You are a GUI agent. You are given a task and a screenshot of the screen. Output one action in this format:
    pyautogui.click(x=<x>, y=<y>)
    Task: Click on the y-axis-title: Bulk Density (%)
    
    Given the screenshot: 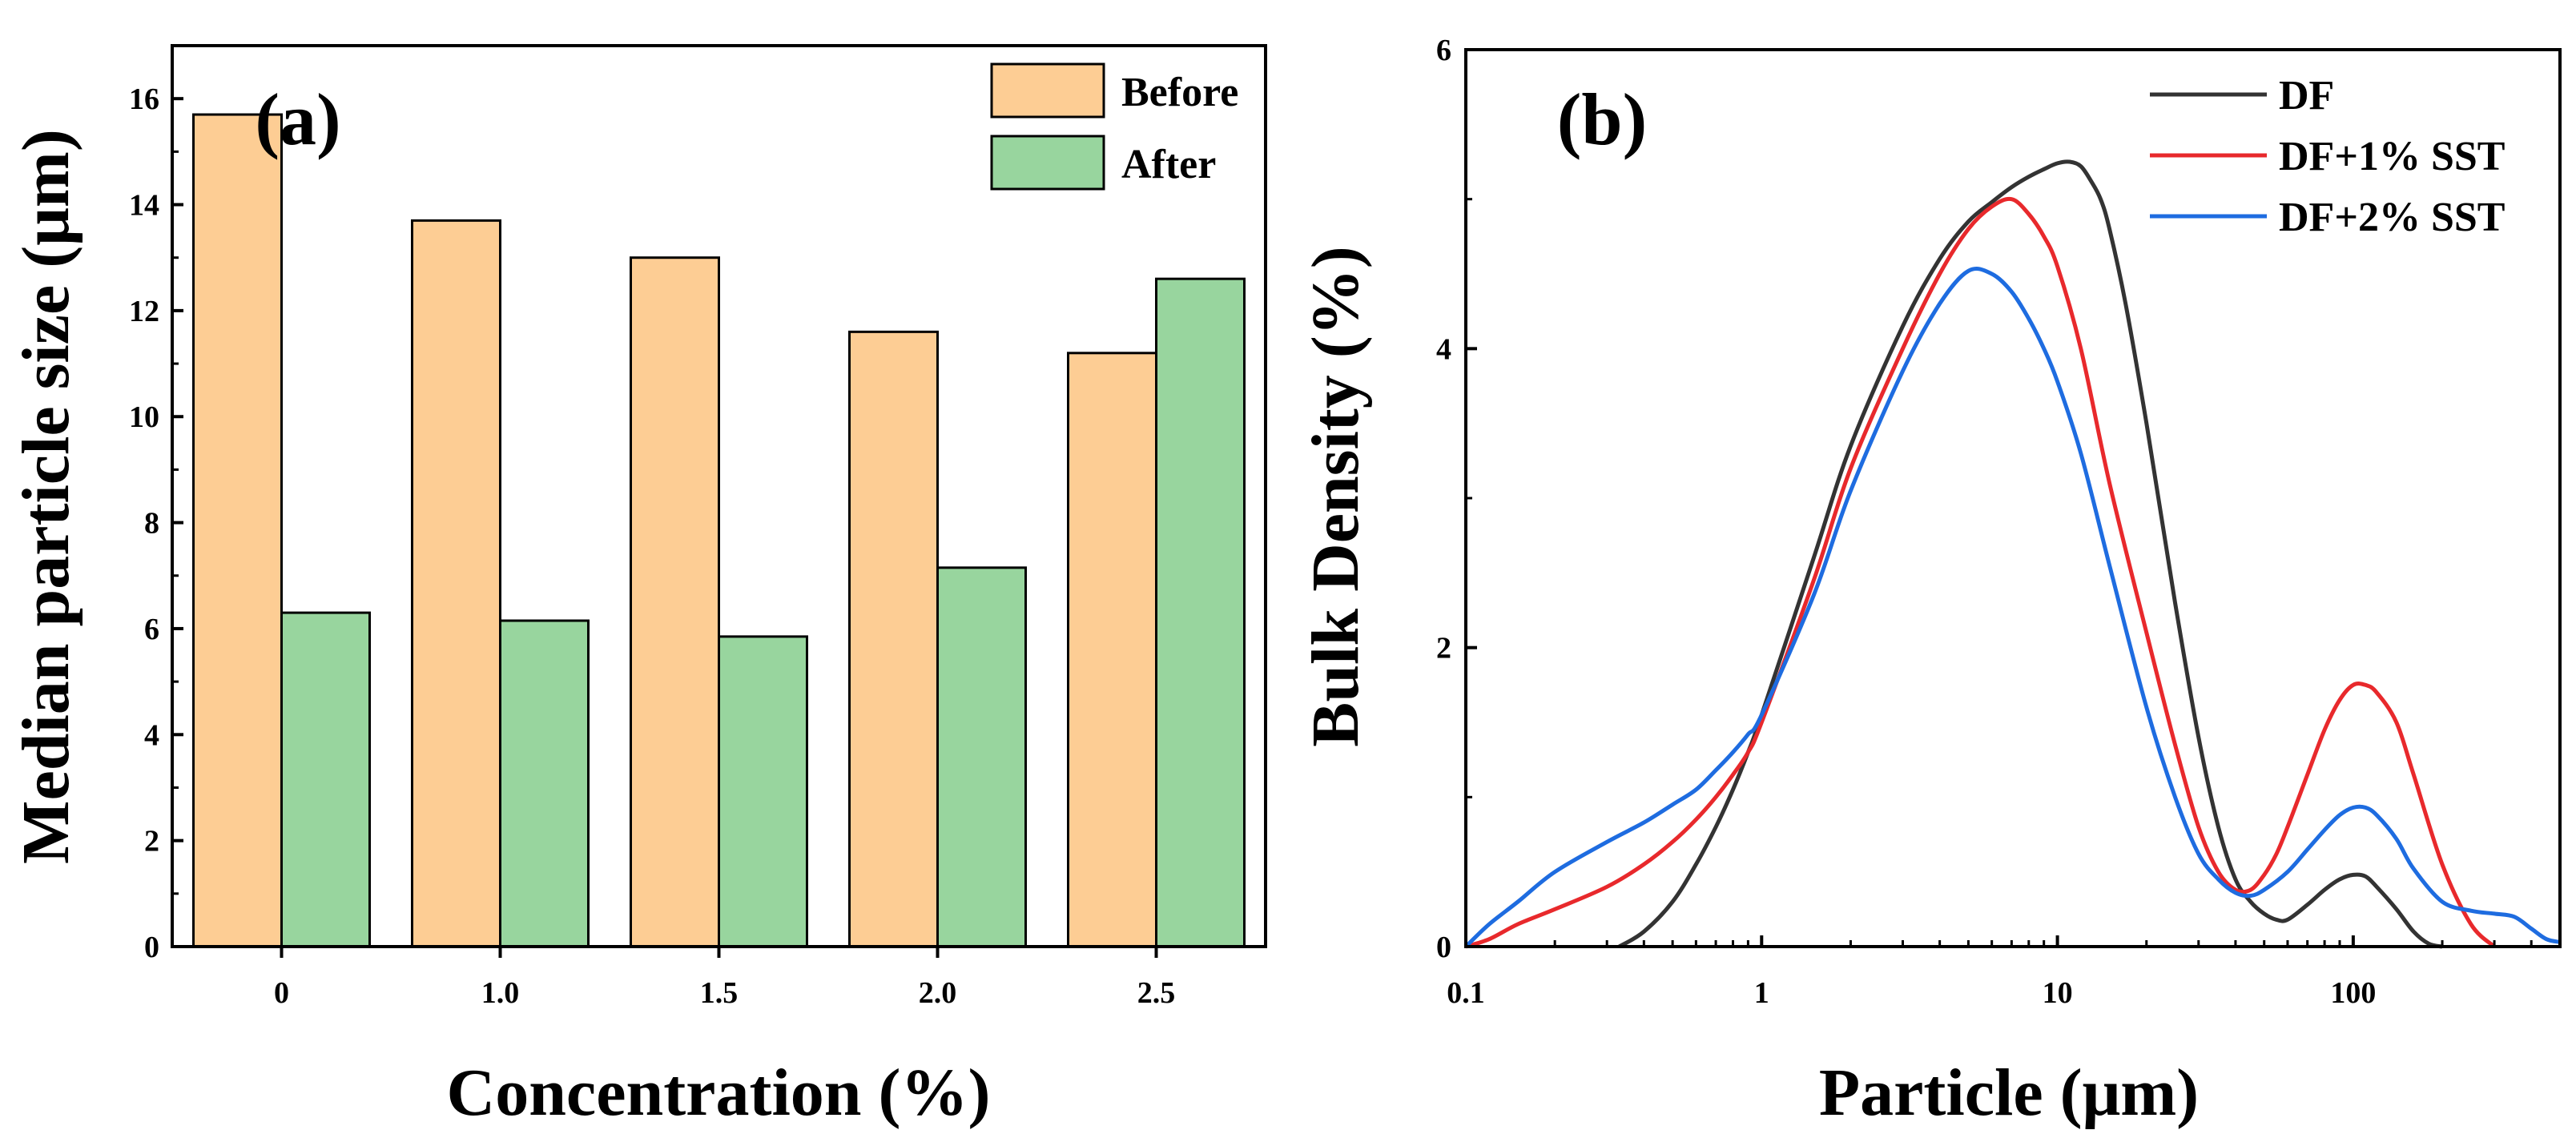 What is the action you would take?
    pyautogui.click(x=1335, y=496)
    